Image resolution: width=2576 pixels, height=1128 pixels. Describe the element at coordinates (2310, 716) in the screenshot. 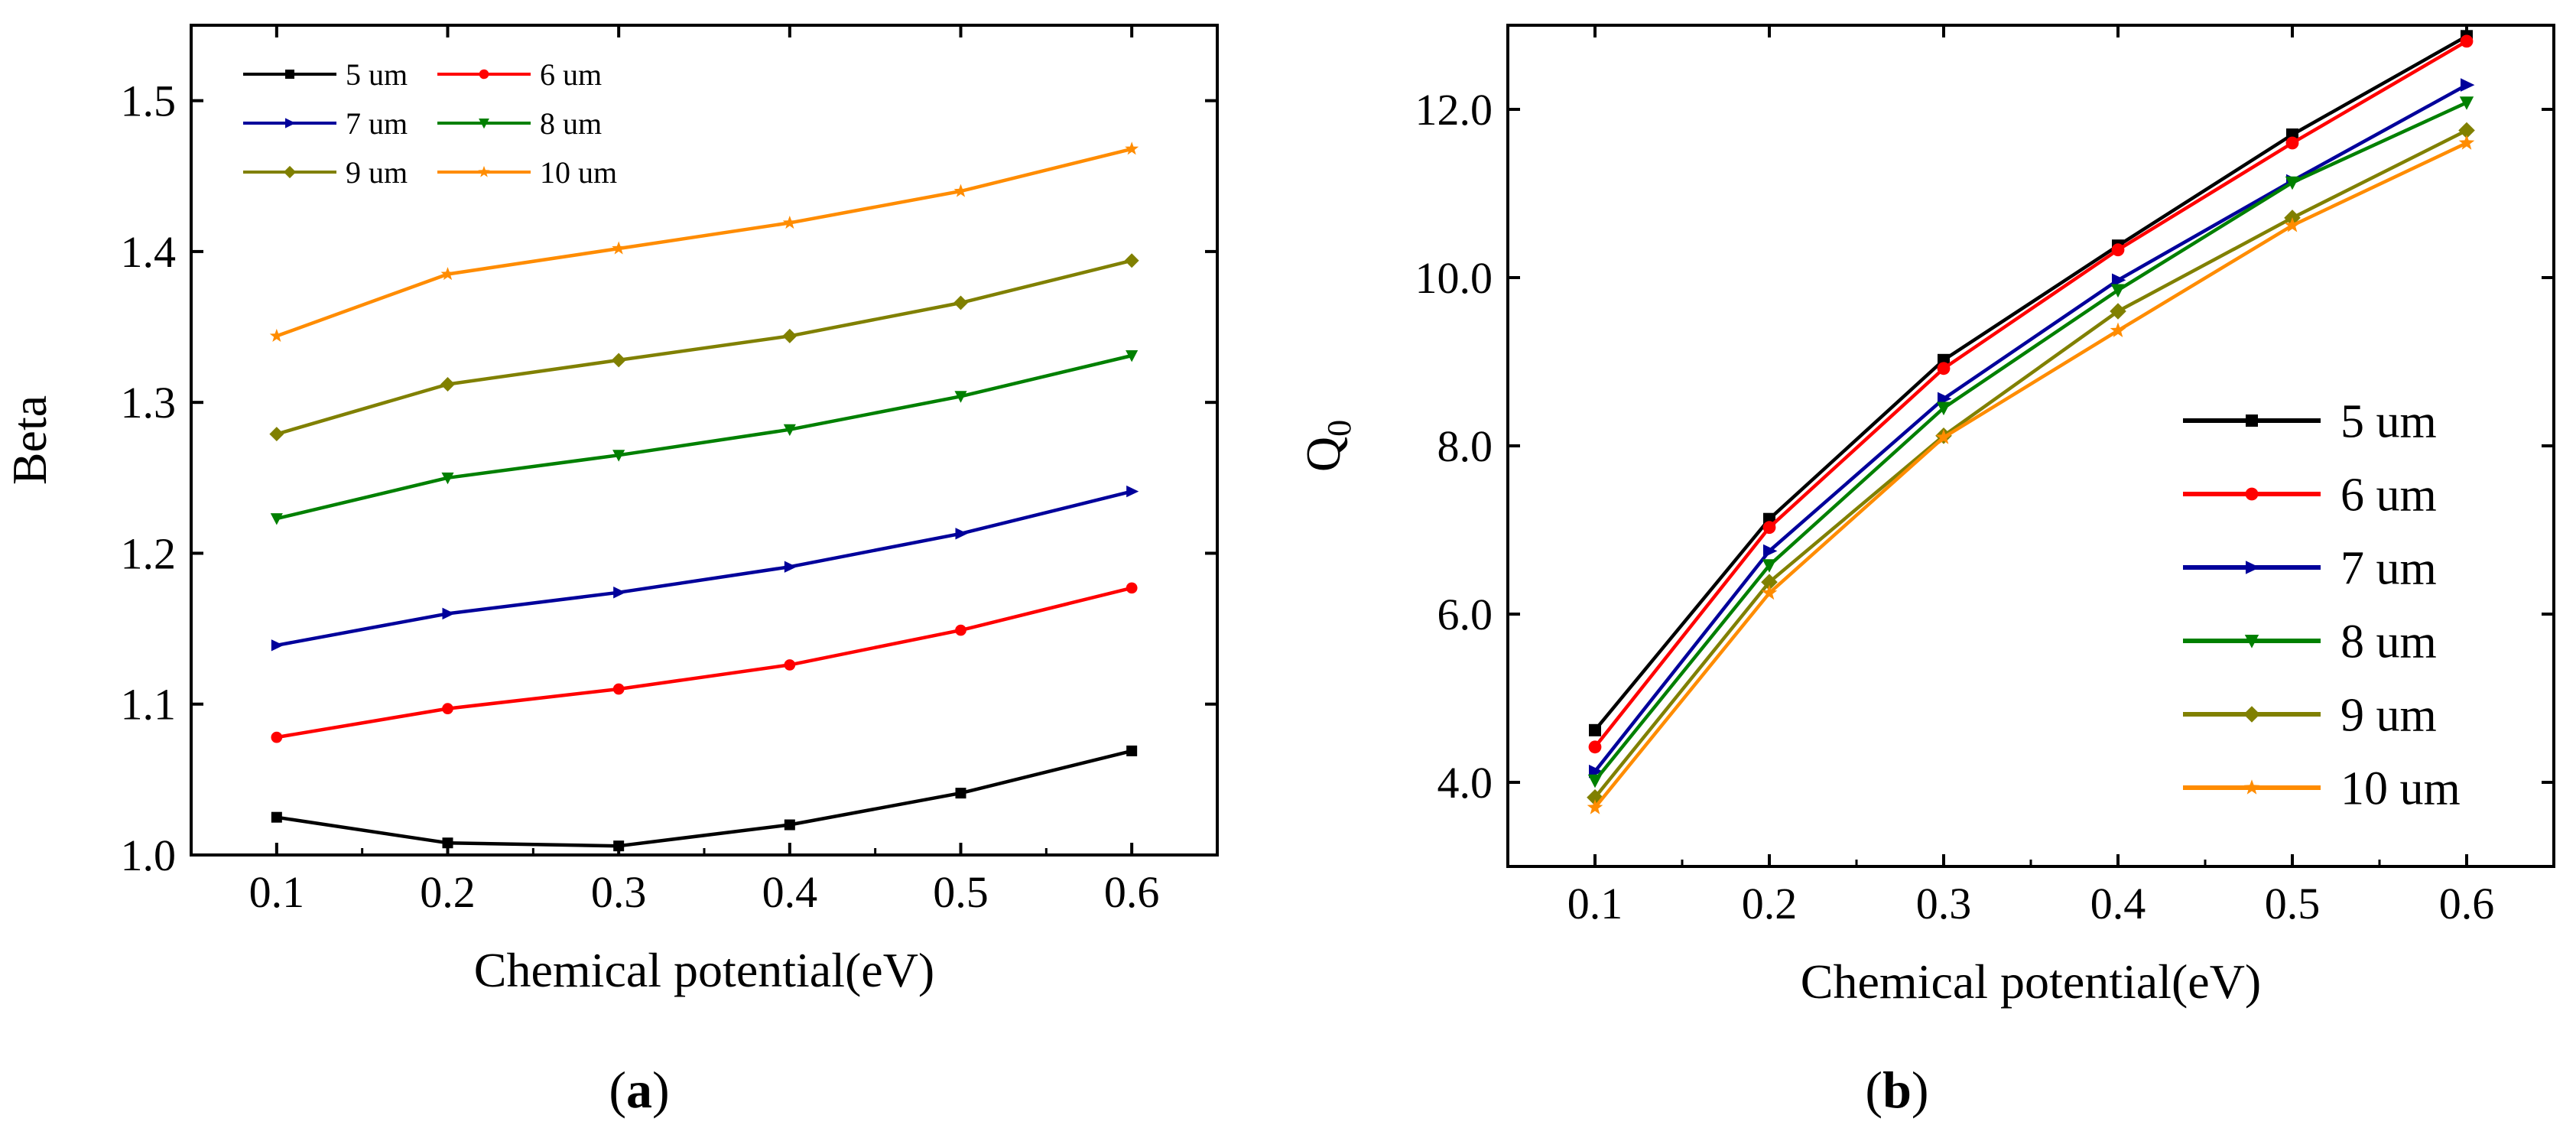

I see `legend-item: 9 um` at that location.